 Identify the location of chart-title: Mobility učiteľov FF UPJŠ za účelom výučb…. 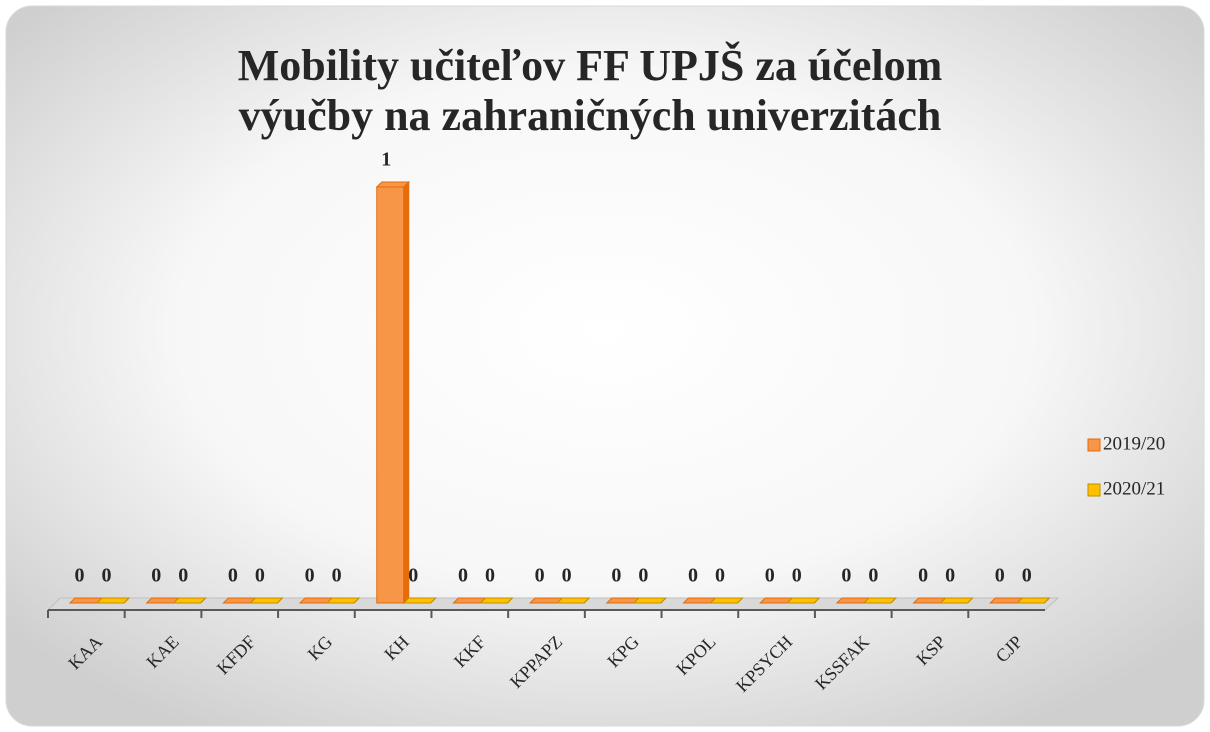
(590, 90).